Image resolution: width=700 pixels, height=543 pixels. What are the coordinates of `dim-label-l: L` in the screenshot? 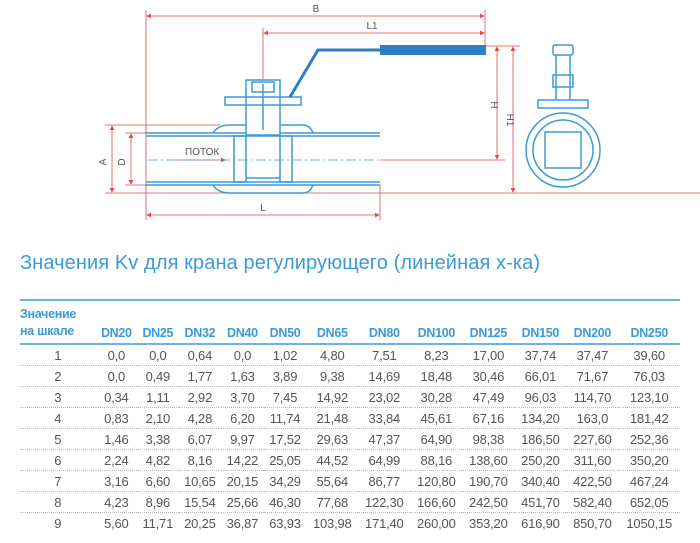 It's located at (263, 208).